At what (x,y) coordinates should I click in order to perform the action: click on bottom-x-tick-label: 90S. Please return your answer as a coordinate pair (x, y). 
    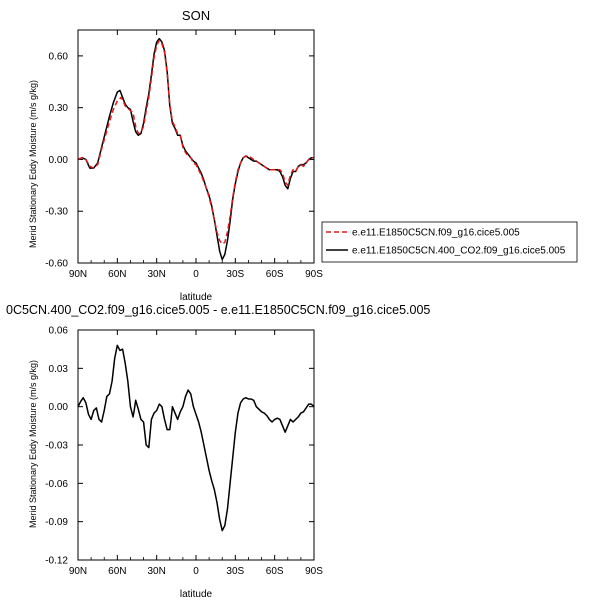
    Looking at the image, I should click on (314, 571).